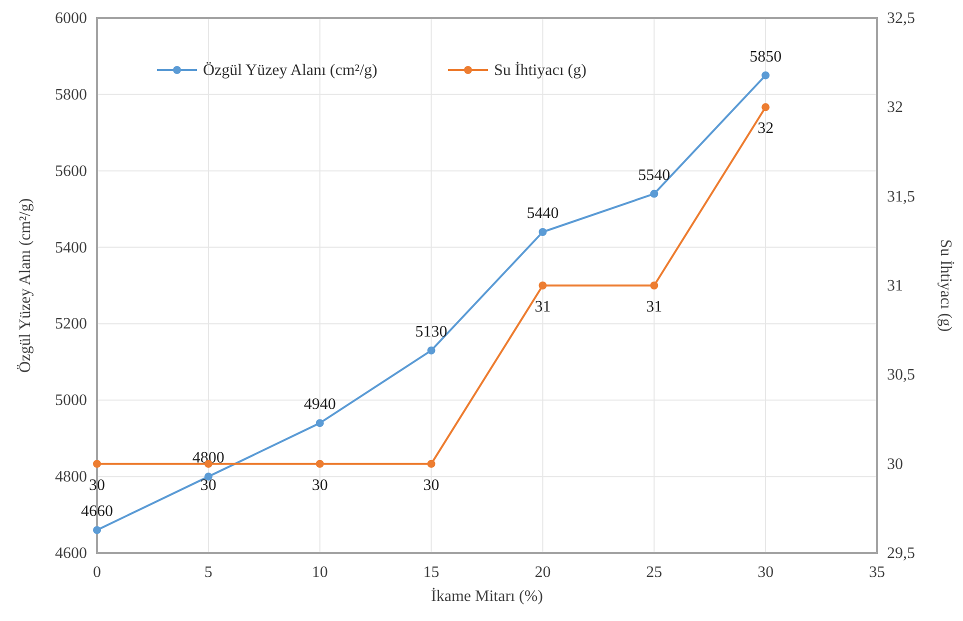 Image resolution: width=963 pixels, height=621 pixels. I want to click on y2-tick-label: 32,5, so click(901, 18).